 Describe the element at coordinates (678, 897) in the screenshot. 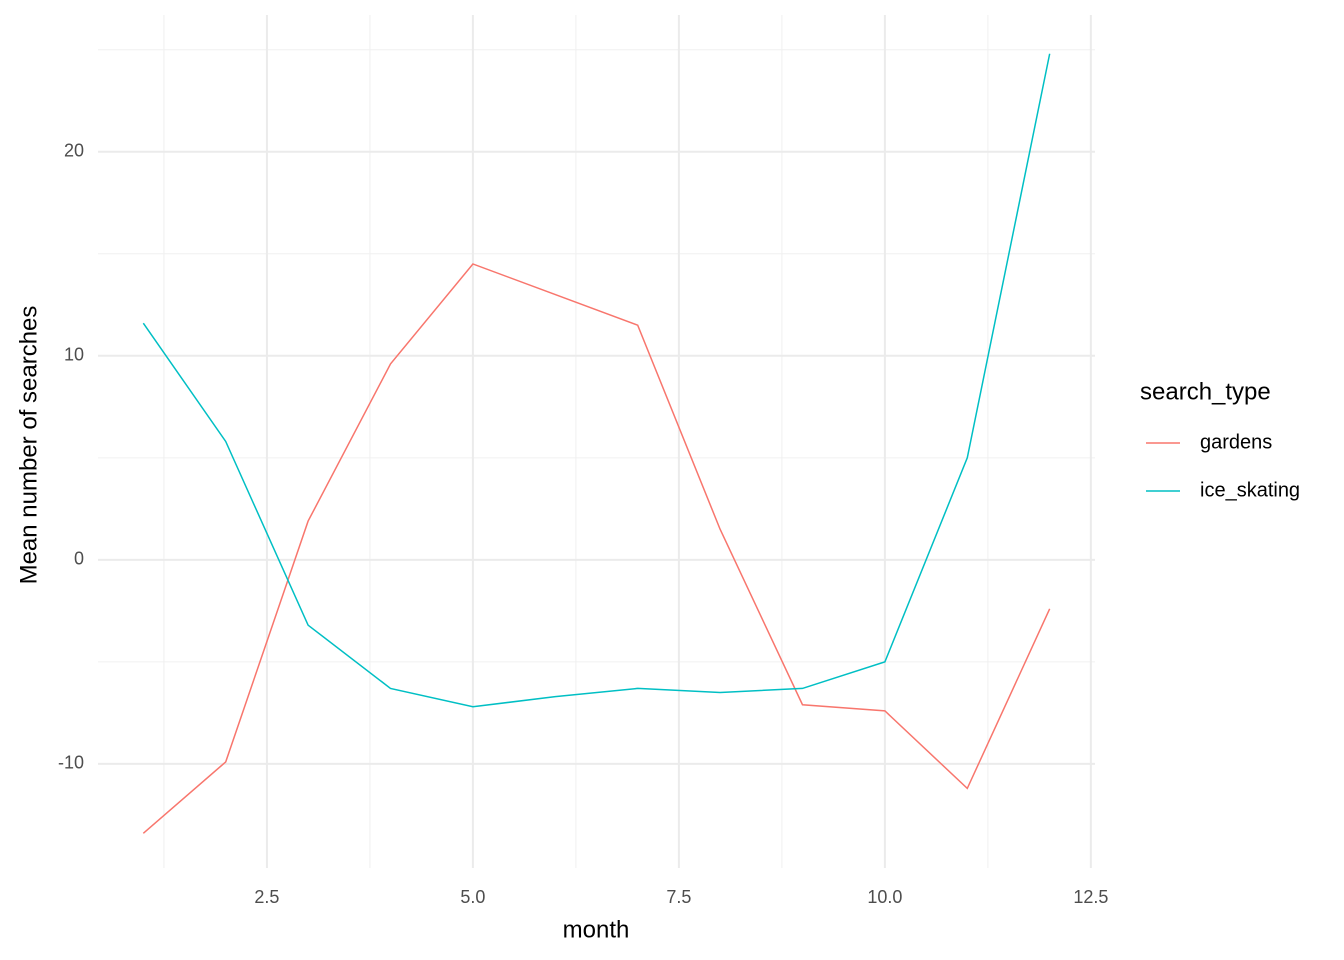

I see `x-tick-label: 7.5` at that location.